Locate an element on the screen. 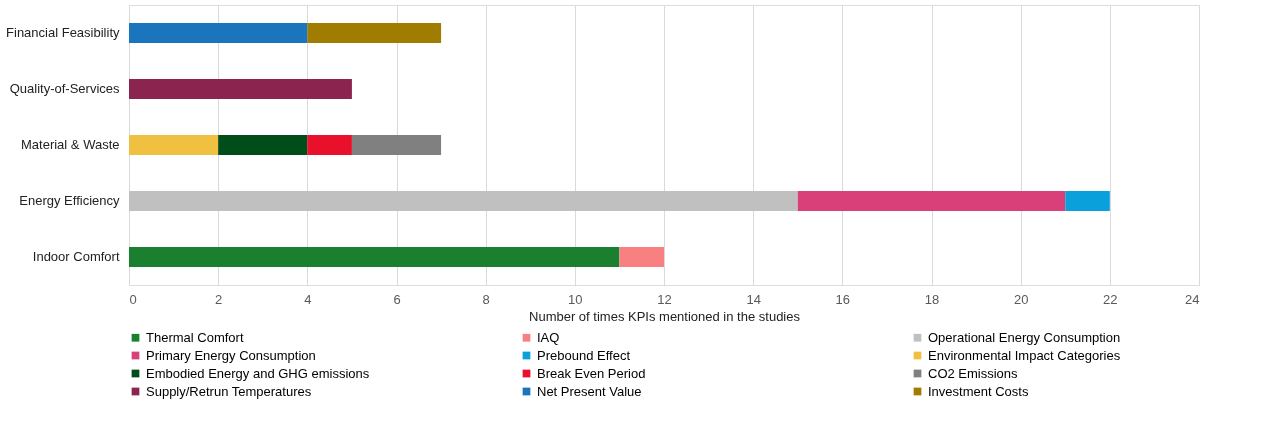 This screenshot has height=448, width=1261. legend-label: CO2 Emissions is located at coordinates (973, 373).